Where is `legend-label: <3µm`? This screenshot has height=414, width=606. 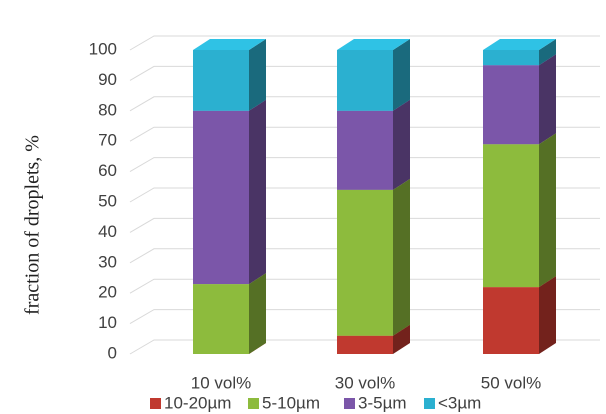
legend-label: <3µm is located at coordinates (459, 402).